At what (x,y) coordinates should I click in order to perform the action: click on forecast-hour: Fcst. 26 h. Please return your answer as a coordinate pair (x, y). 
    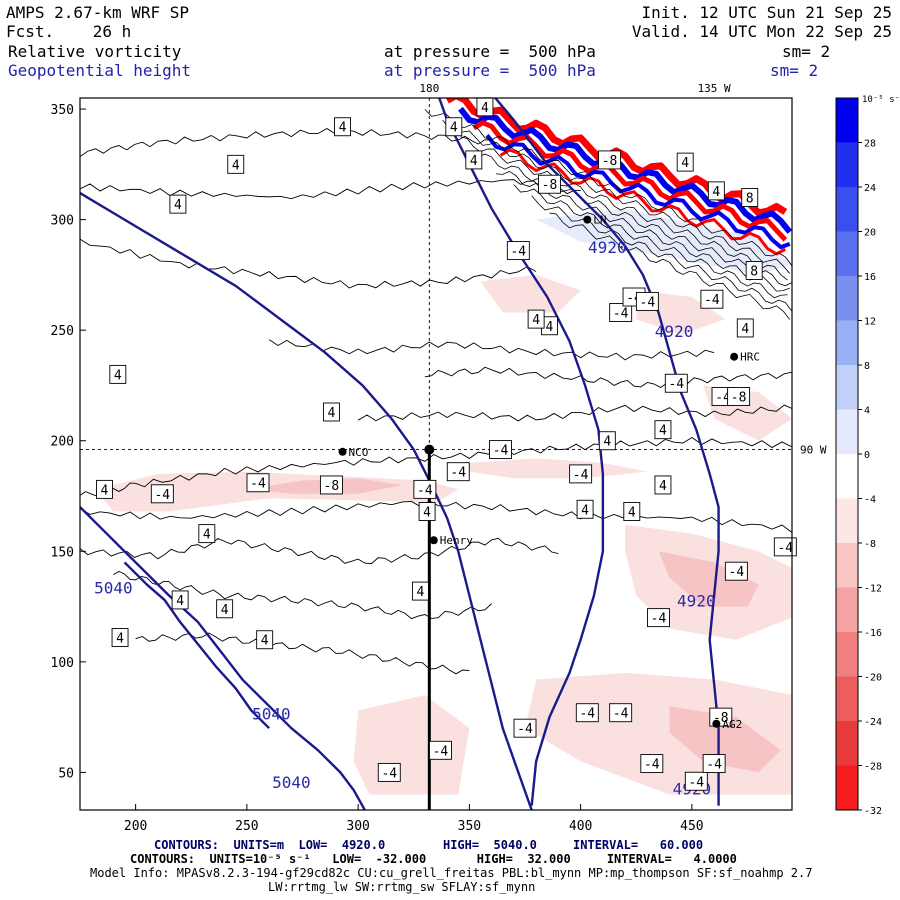
    Looking at the image, I should click on (69, 31).